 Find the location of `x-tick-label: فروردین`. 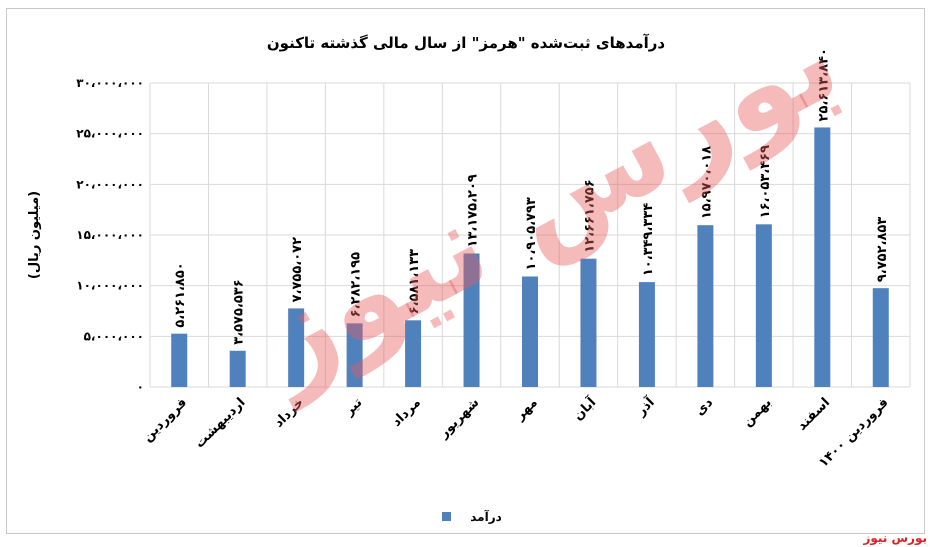

x-tick-label: فروردین is located at coordinates (165, 420).